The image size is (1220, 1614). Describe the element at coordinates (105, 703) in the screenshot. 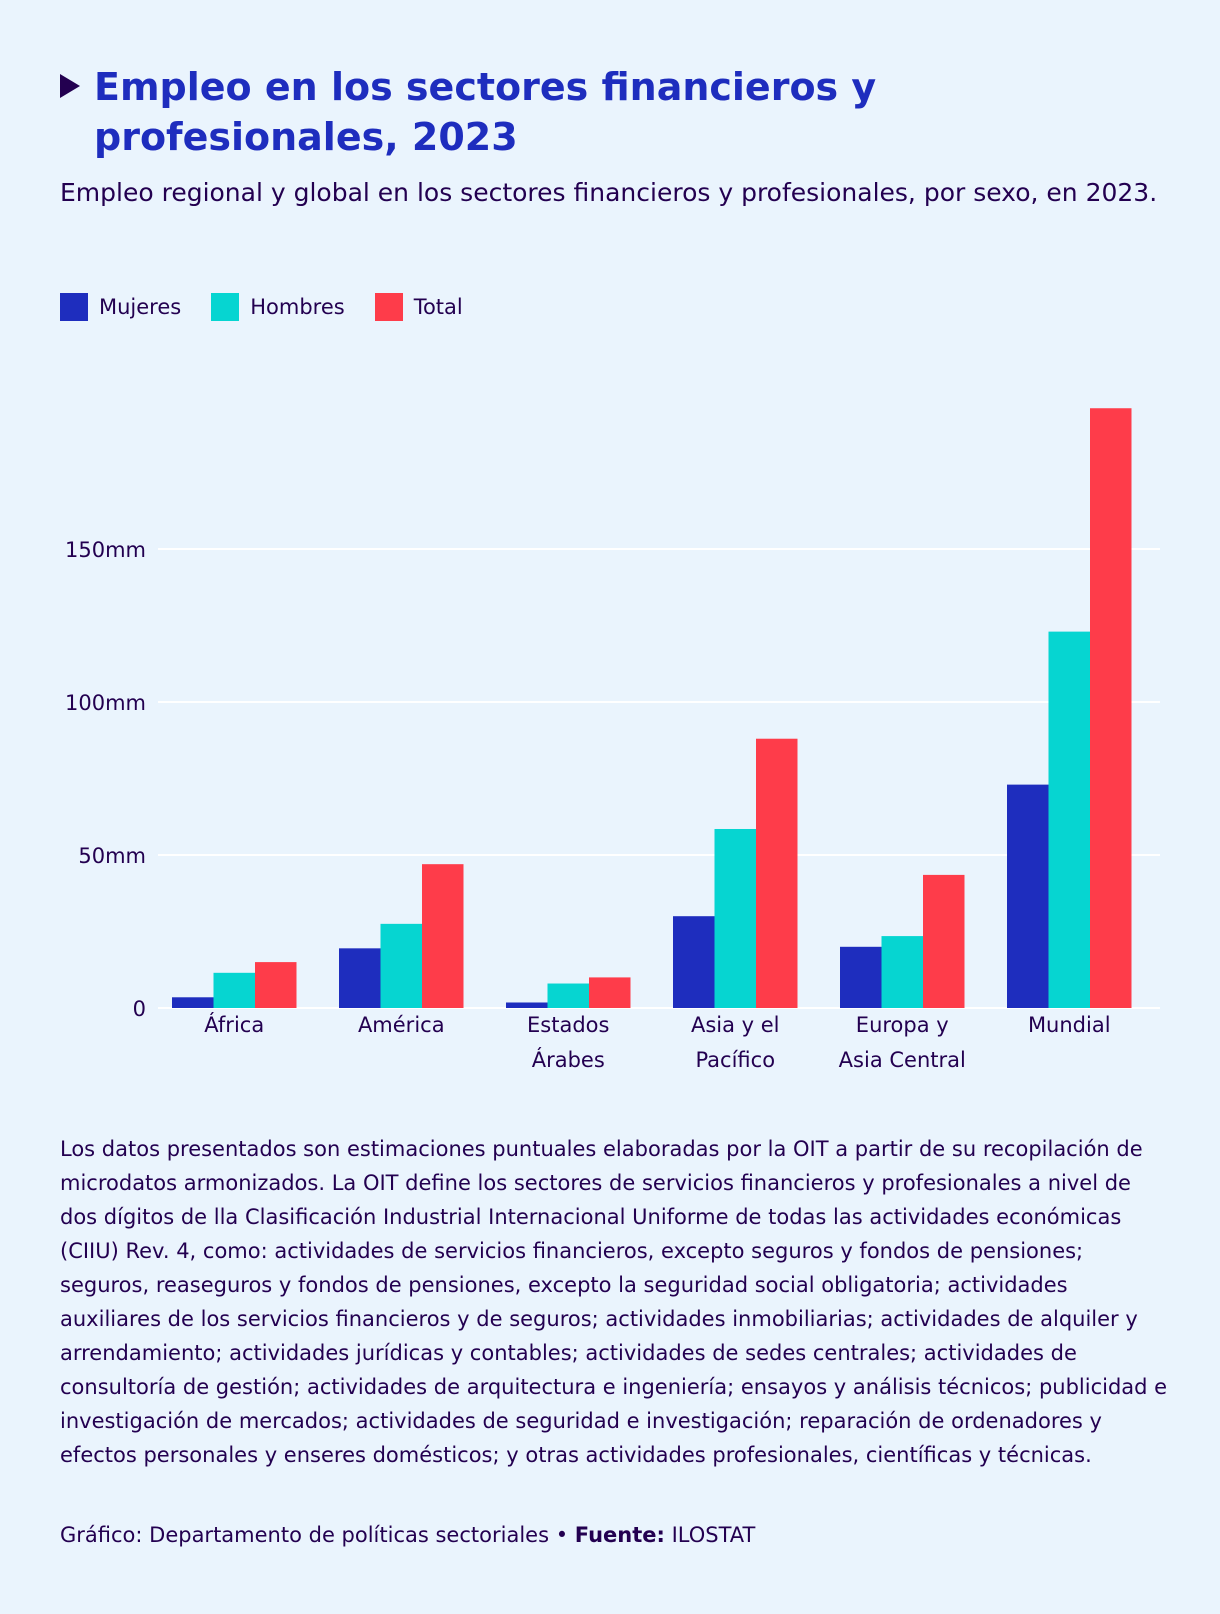

I see `y-tick-label: 100mm` at that location.